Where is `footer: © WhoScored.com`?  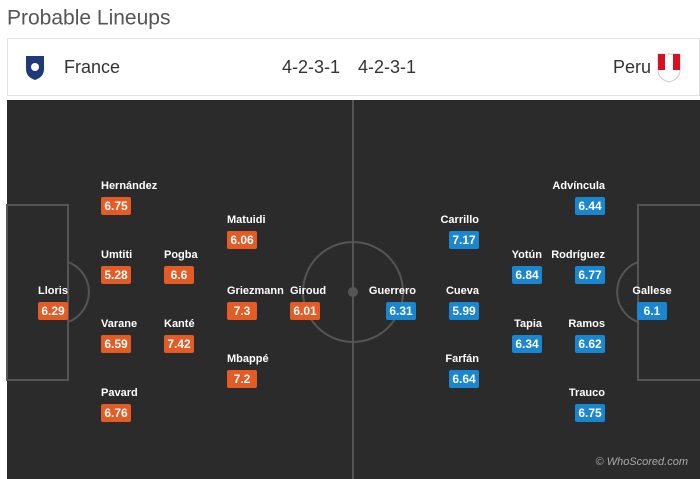
footer: © WhoScored.com is located at coordinates (642, 462).